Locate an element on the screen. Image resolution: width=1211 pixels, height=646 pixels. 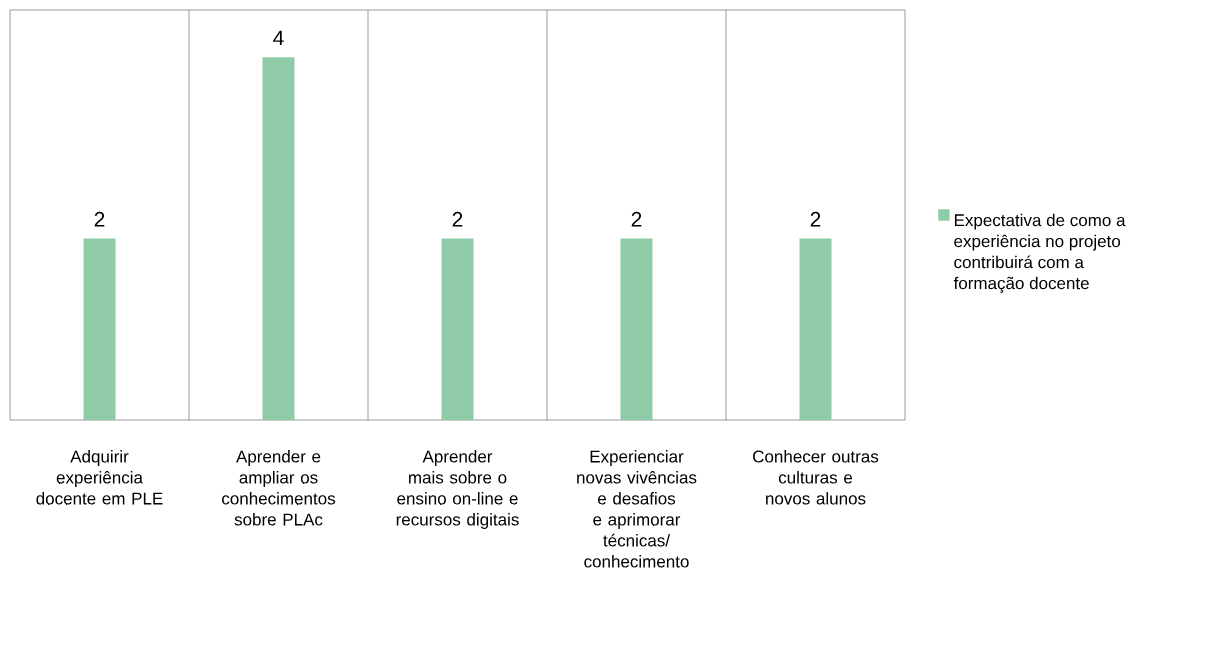
legend-label: Expectativa de como a experiência no projeto contribuirá com a formação docente is located at coordinates (1039, 253).